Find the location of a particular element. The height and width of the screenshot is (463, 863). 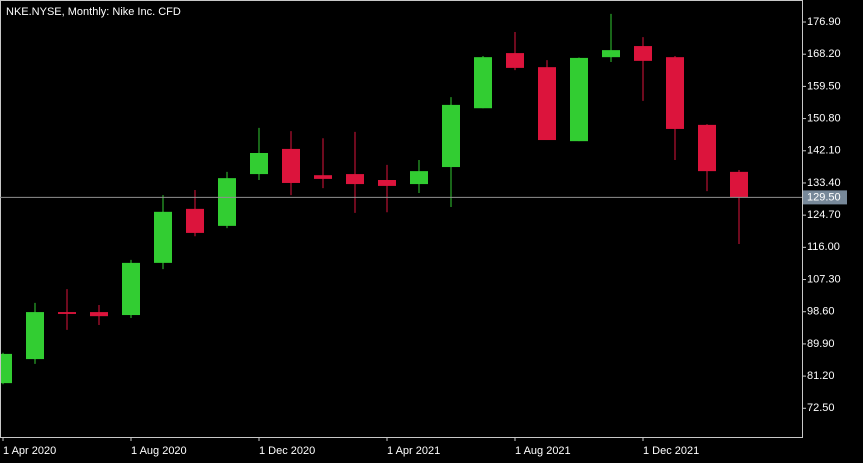

y-tick-label: 98.60 is located at coordinates (821, 312).